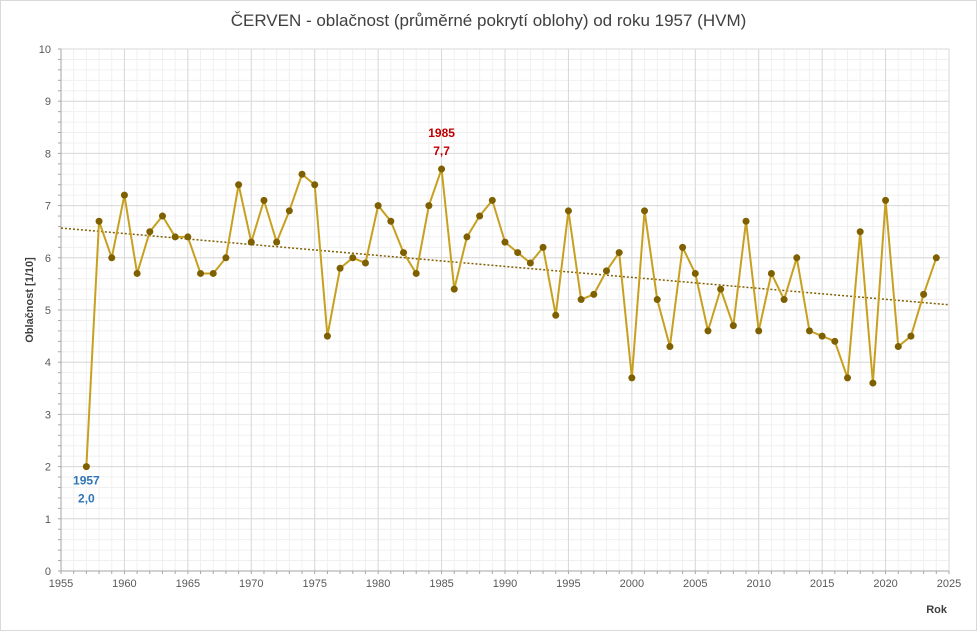 This screenshot has height=631, width=977. What do you see at coordinates (48, 520) in the screenshot?
I see `y-tick-label: 1` at bounding box center [48, 520].